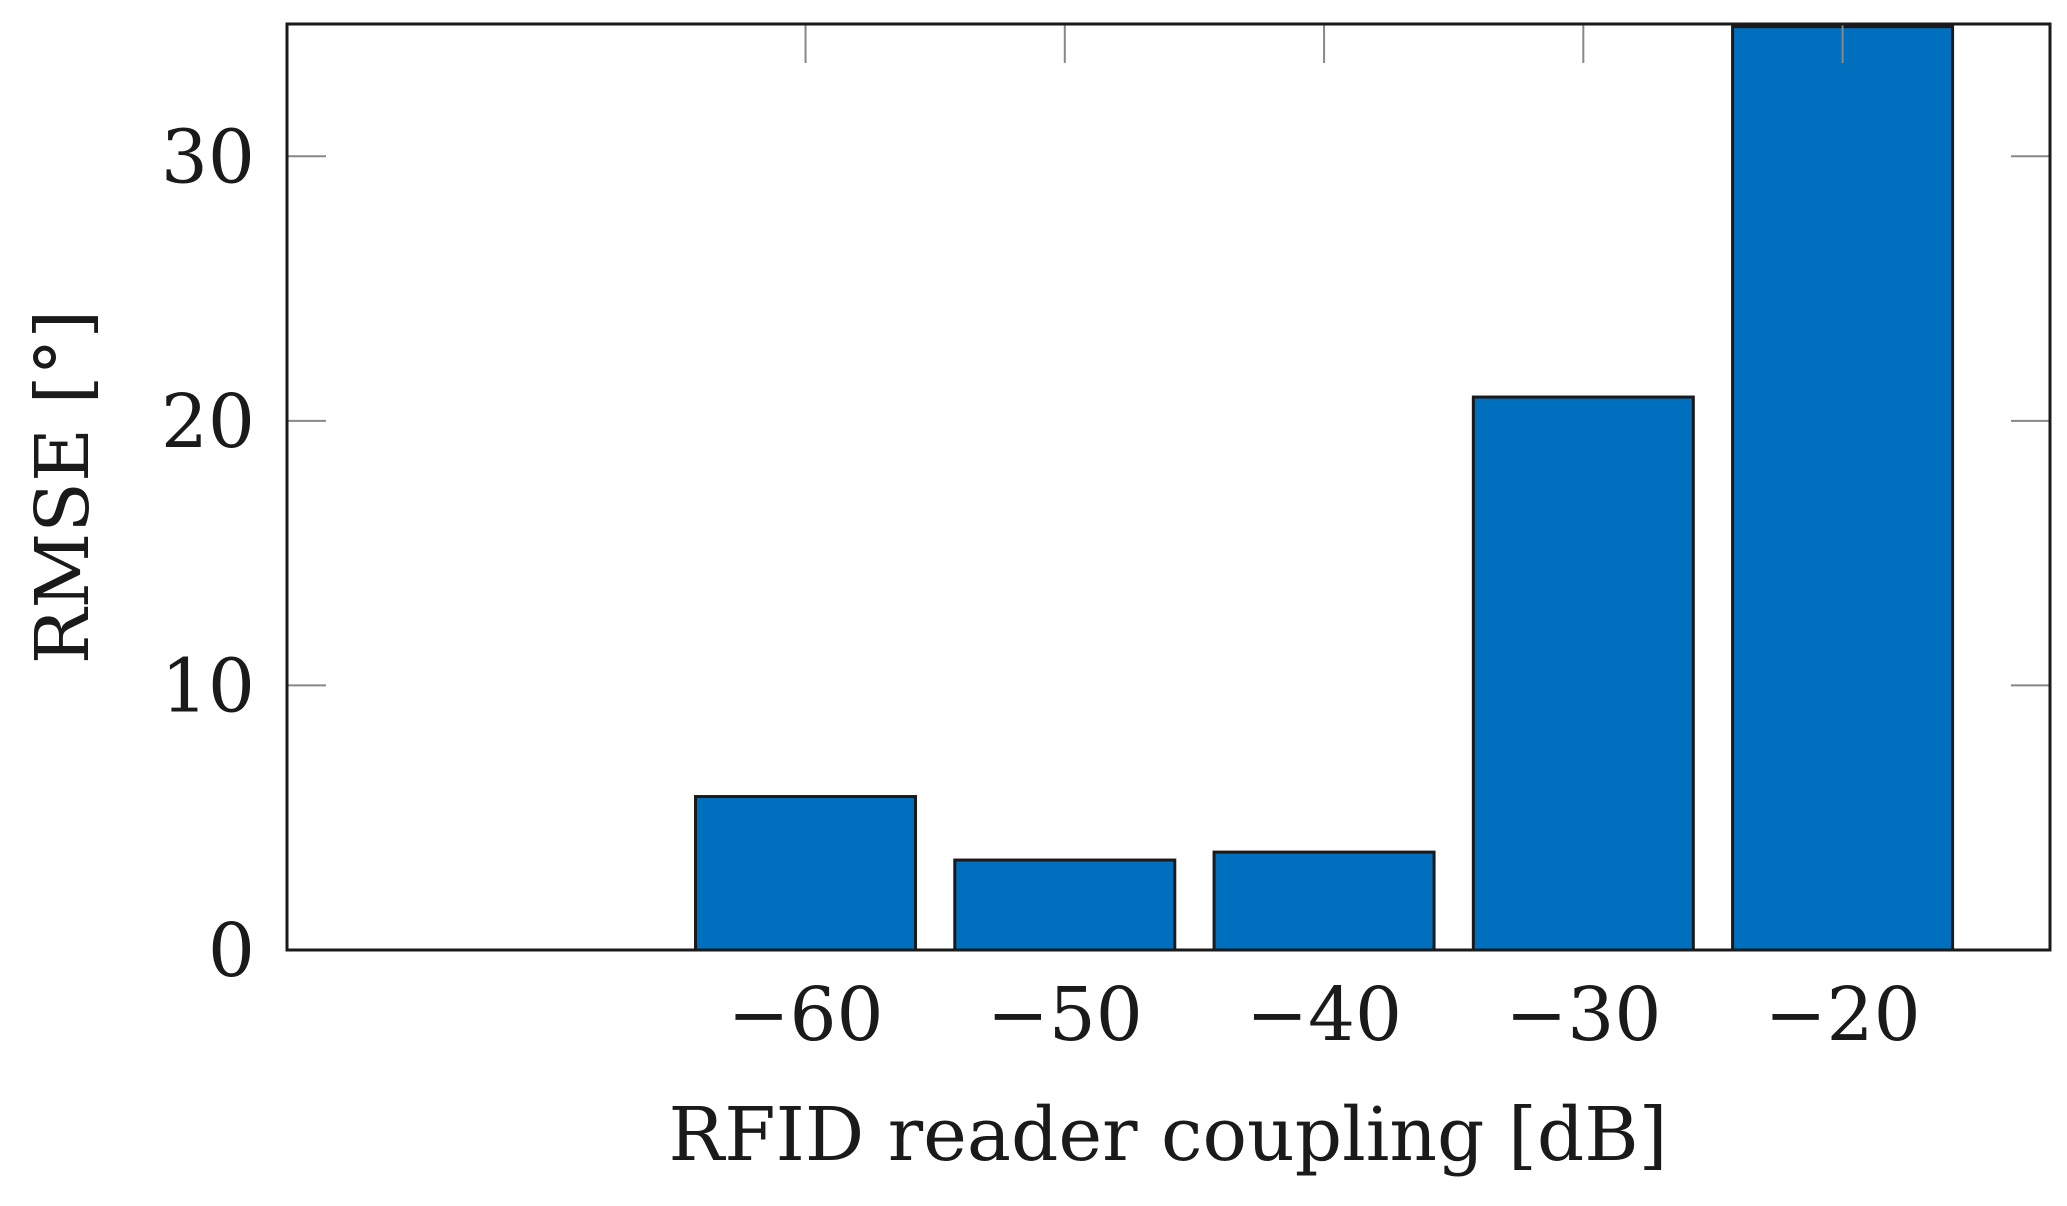 This screenshot has height=1206, width=2067. Describe the element at coordinates (1168, 1135) in the screenshot. I see `x-axis-title: RFID reader coupling [dB]` at that location.